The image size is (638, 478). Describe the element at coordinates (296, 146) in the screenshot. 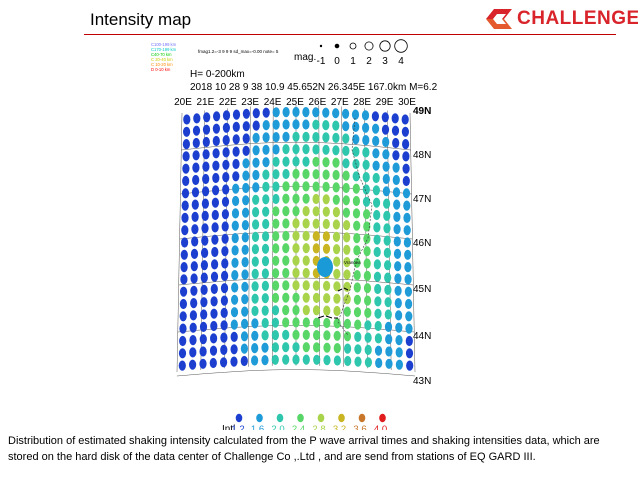

I see `parallel-line` at that location.